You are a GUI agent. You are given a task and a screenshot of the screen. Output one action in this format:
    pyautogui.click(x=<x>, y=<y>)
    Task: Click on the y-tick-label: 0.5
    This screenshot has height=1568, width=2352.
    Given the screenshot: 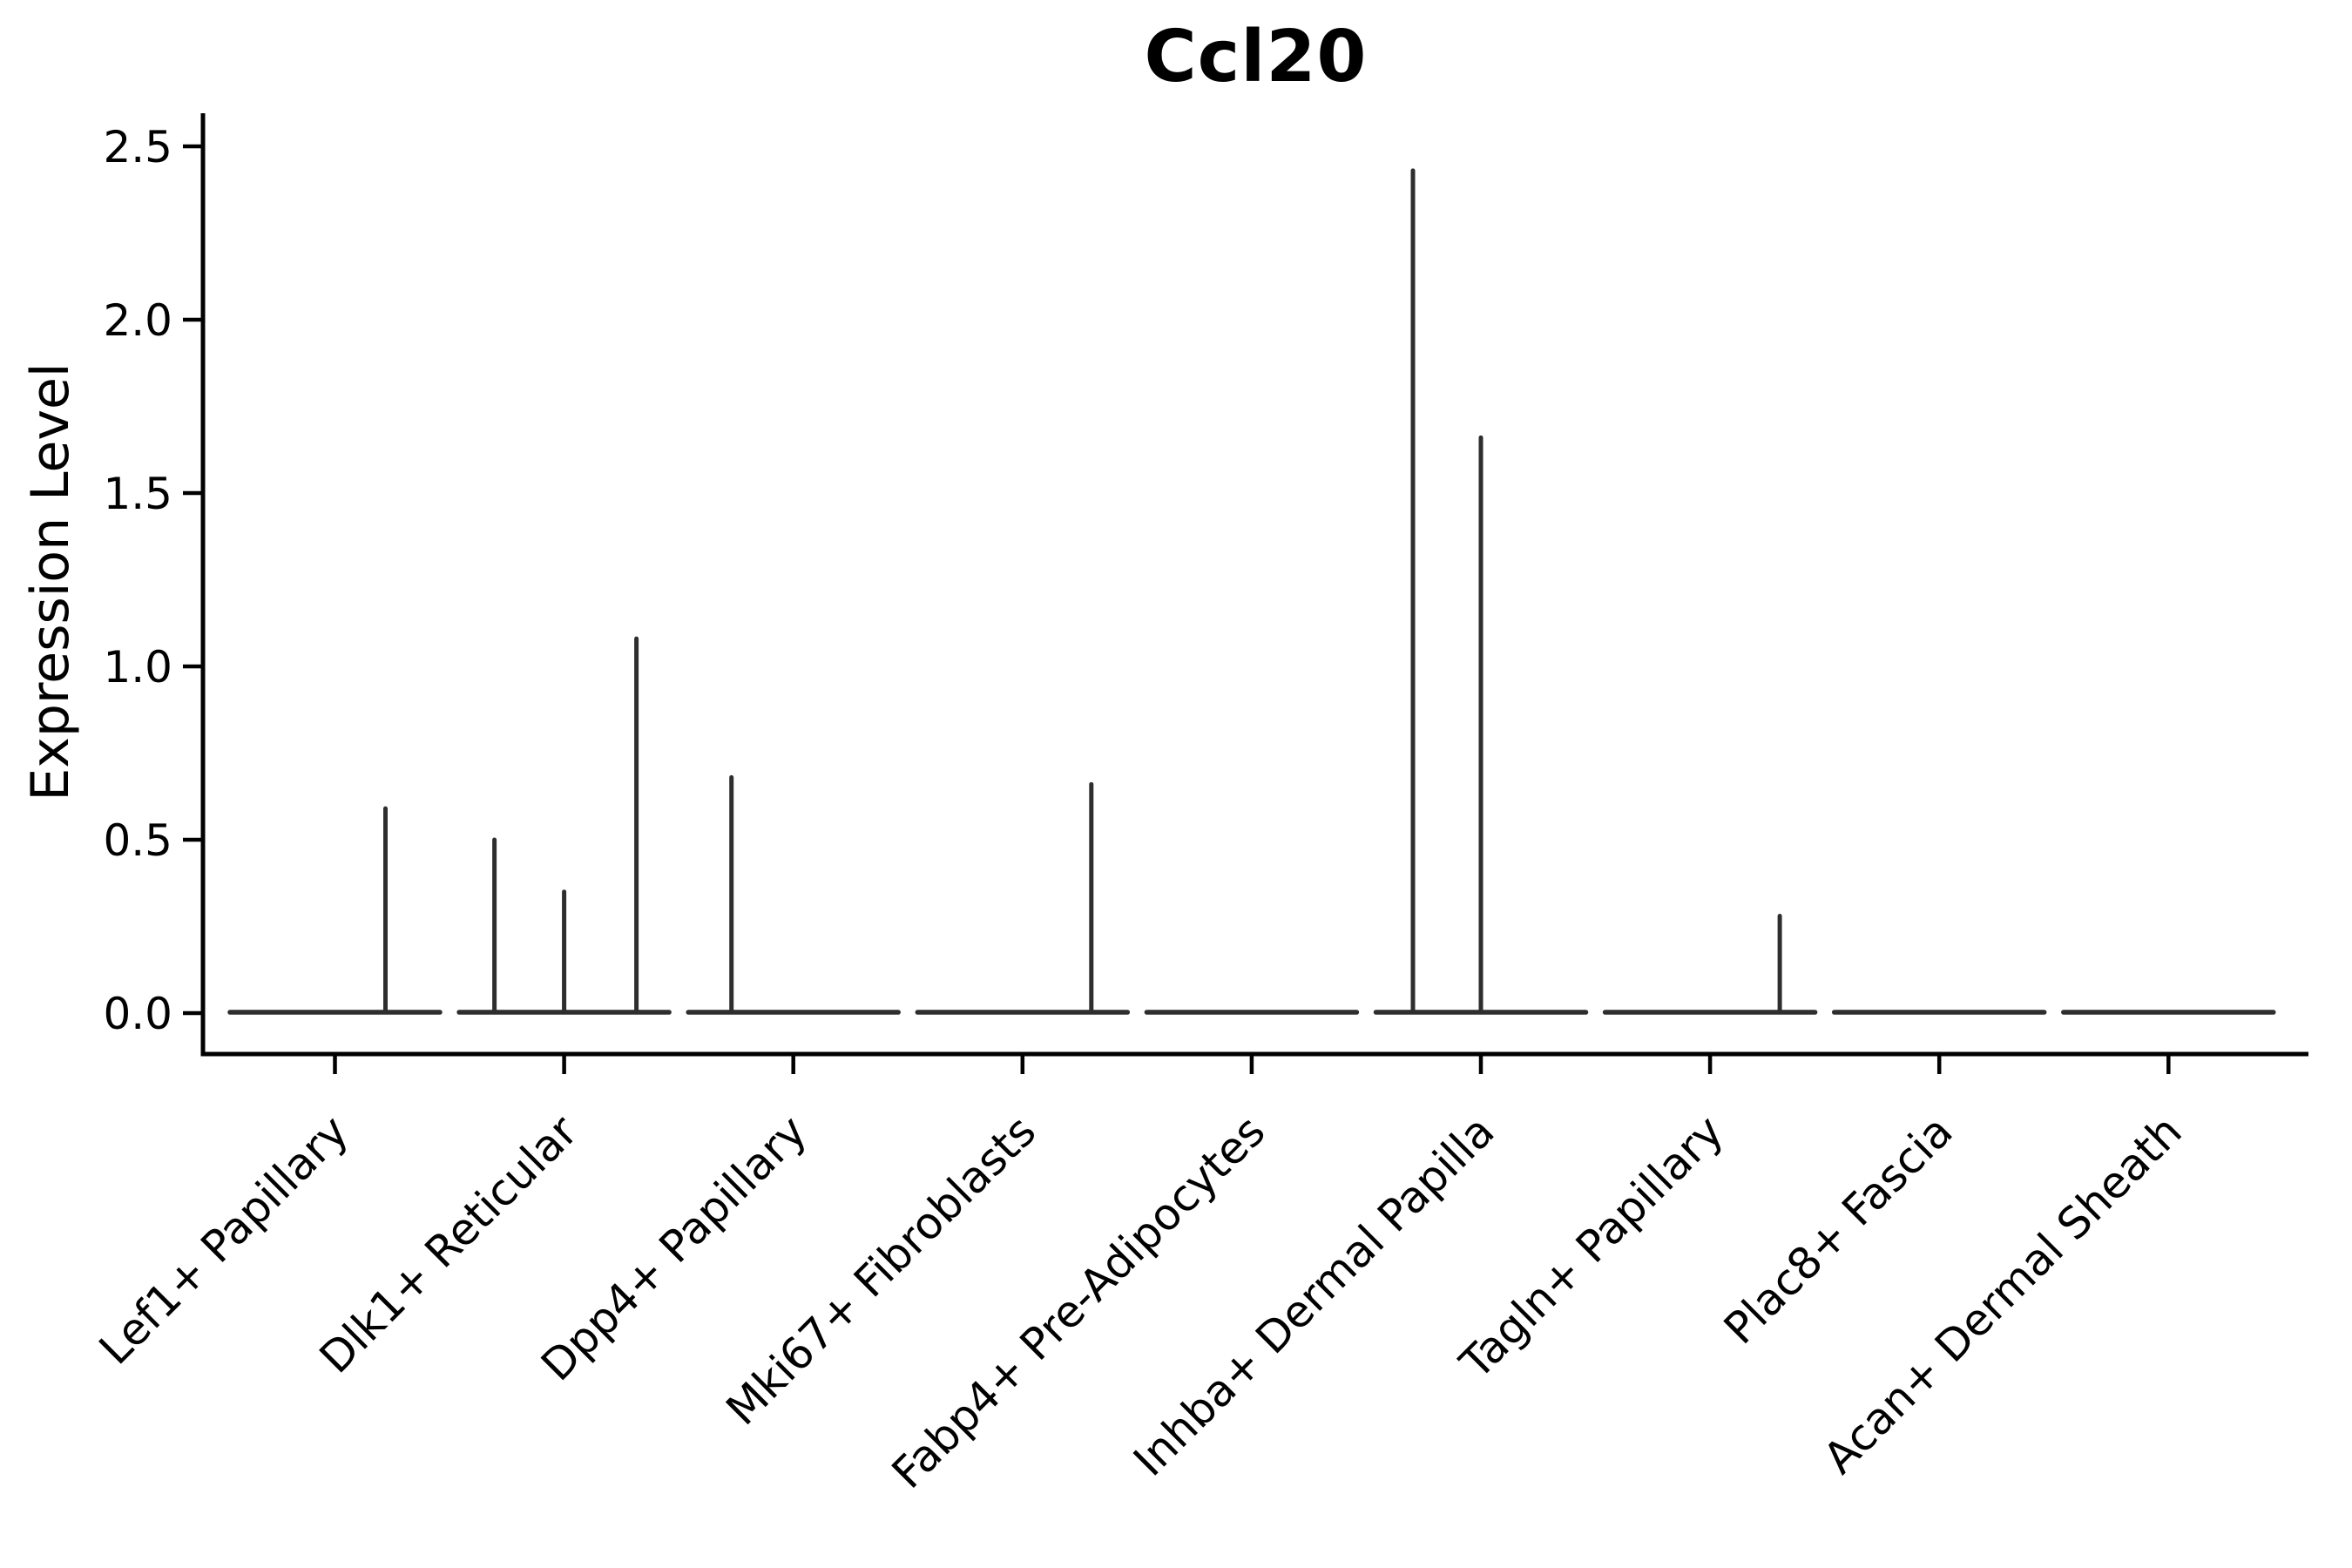 What is the action you would take?
    pyautogui.click(x=137, y=840)
    